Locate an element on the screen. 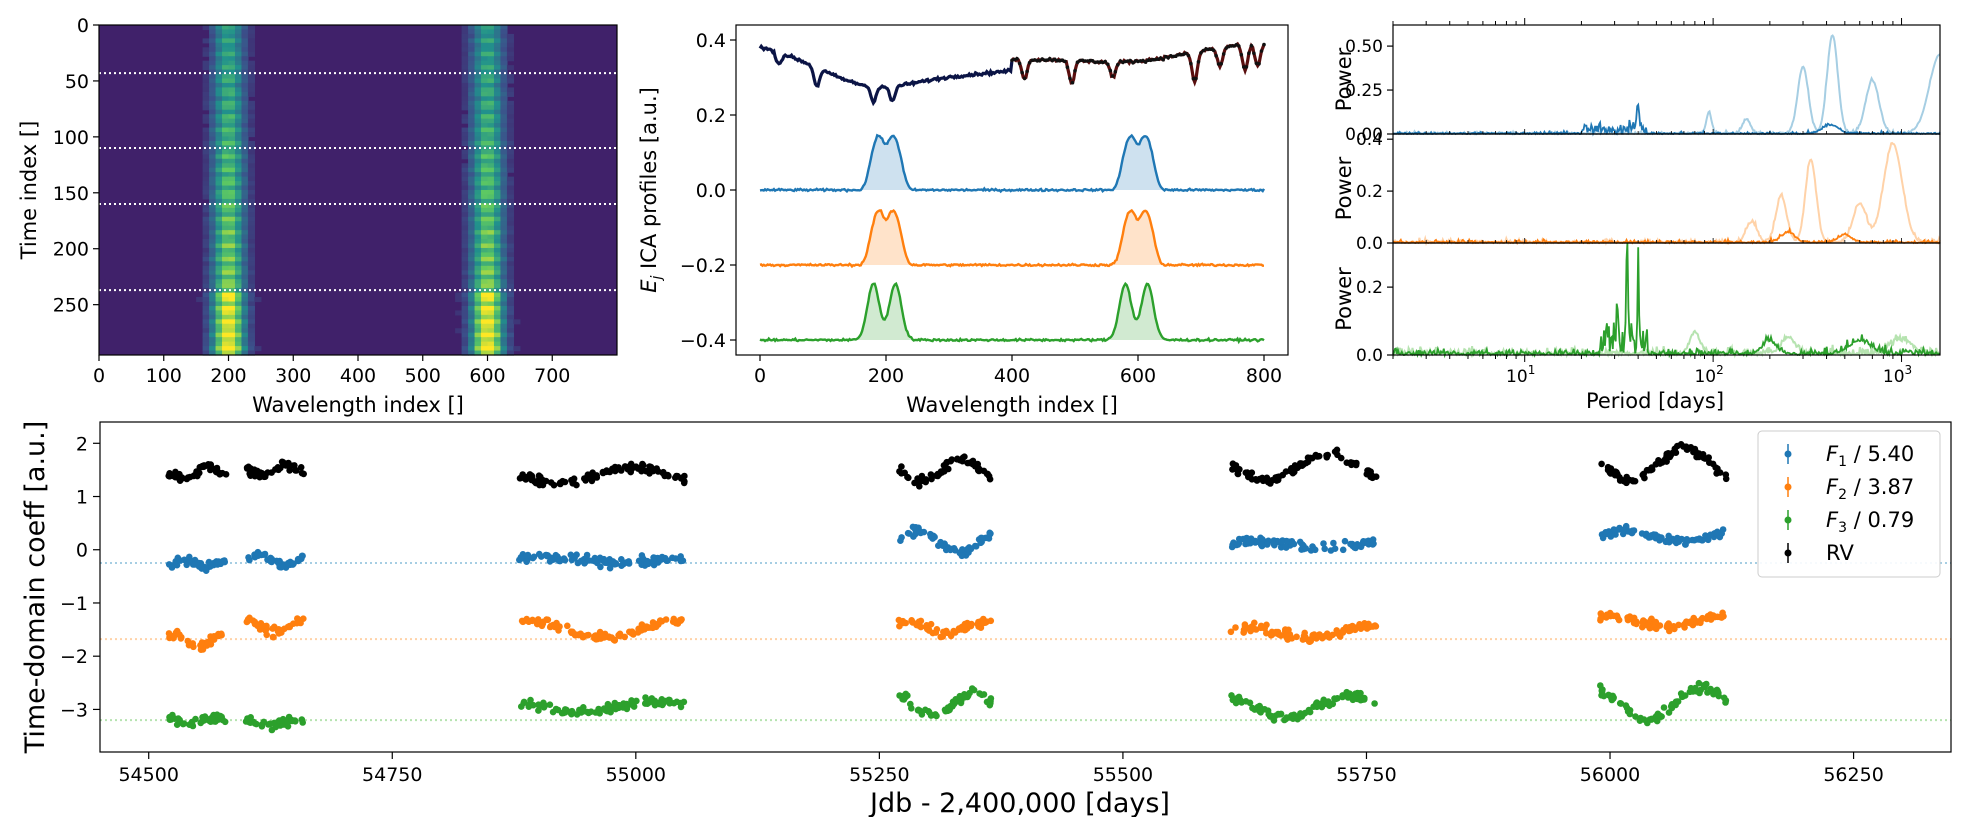  heatmap-y-label: Time index [] is located at coordinates (29, 191).